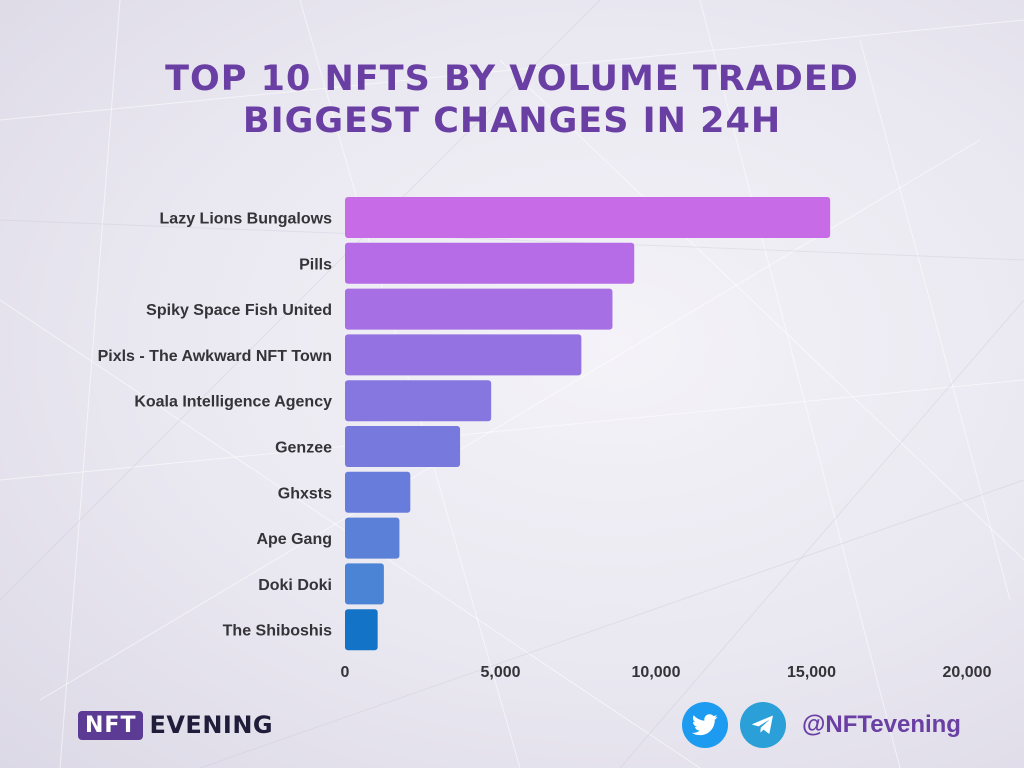 Image resolution: width=1024 pixels, height=768 pixels. I want to click on category-label-8: Doki Doki, so click(295, 585).